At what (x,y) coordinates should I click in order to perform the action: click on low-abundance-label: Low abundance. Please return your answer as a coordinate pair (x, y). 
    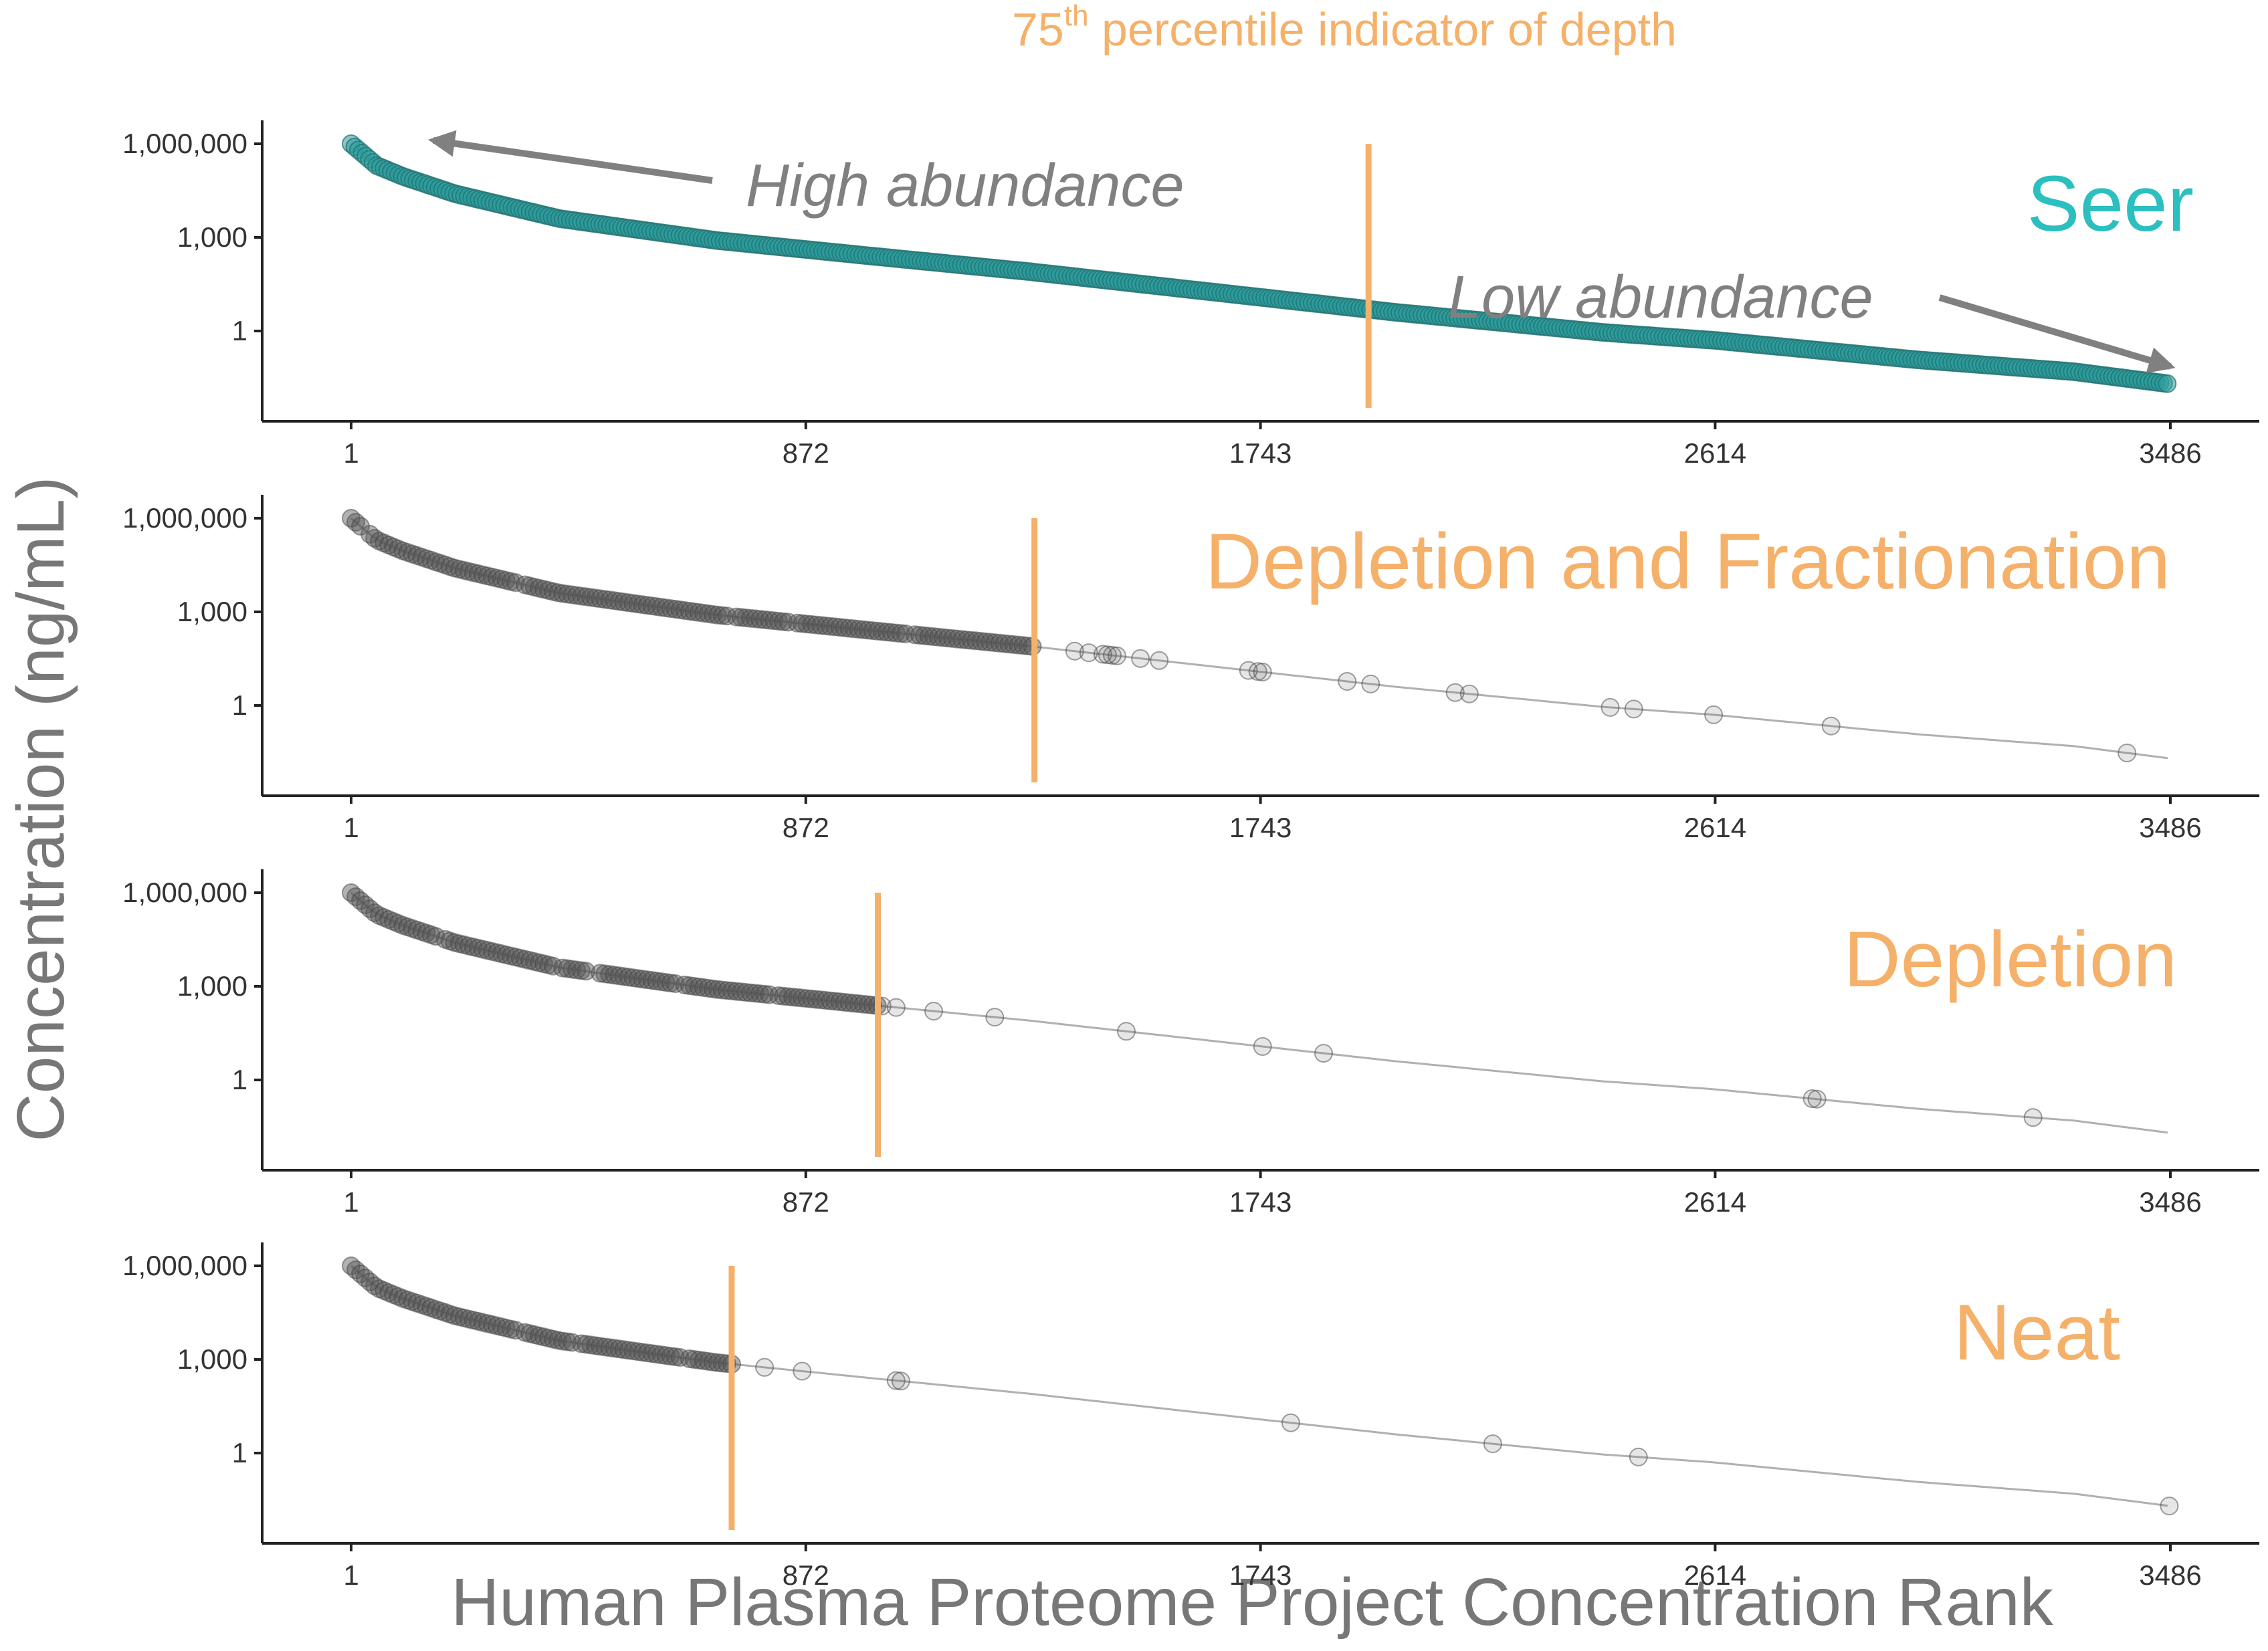
    Looking at the image, I should click on (1660, 297).